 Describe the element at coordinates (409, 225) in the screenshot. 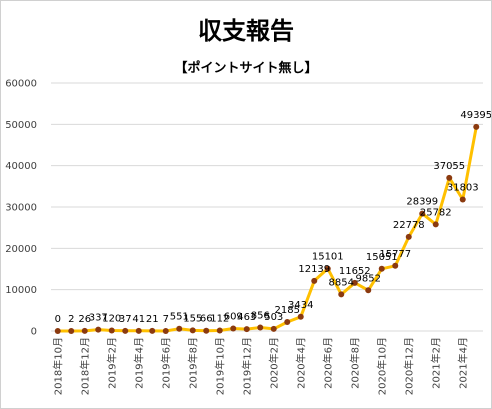

I see `data-label: 22778` at that location.